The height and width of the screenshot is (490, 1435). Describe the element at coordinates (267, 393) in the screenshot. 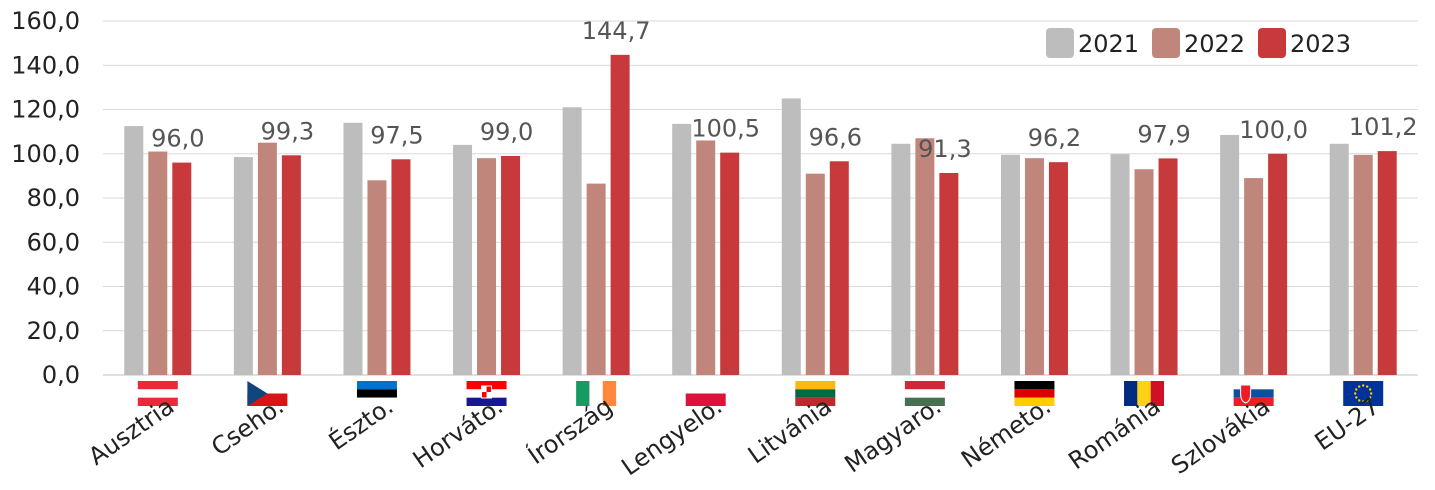

I see `czechia-flag` at that location.